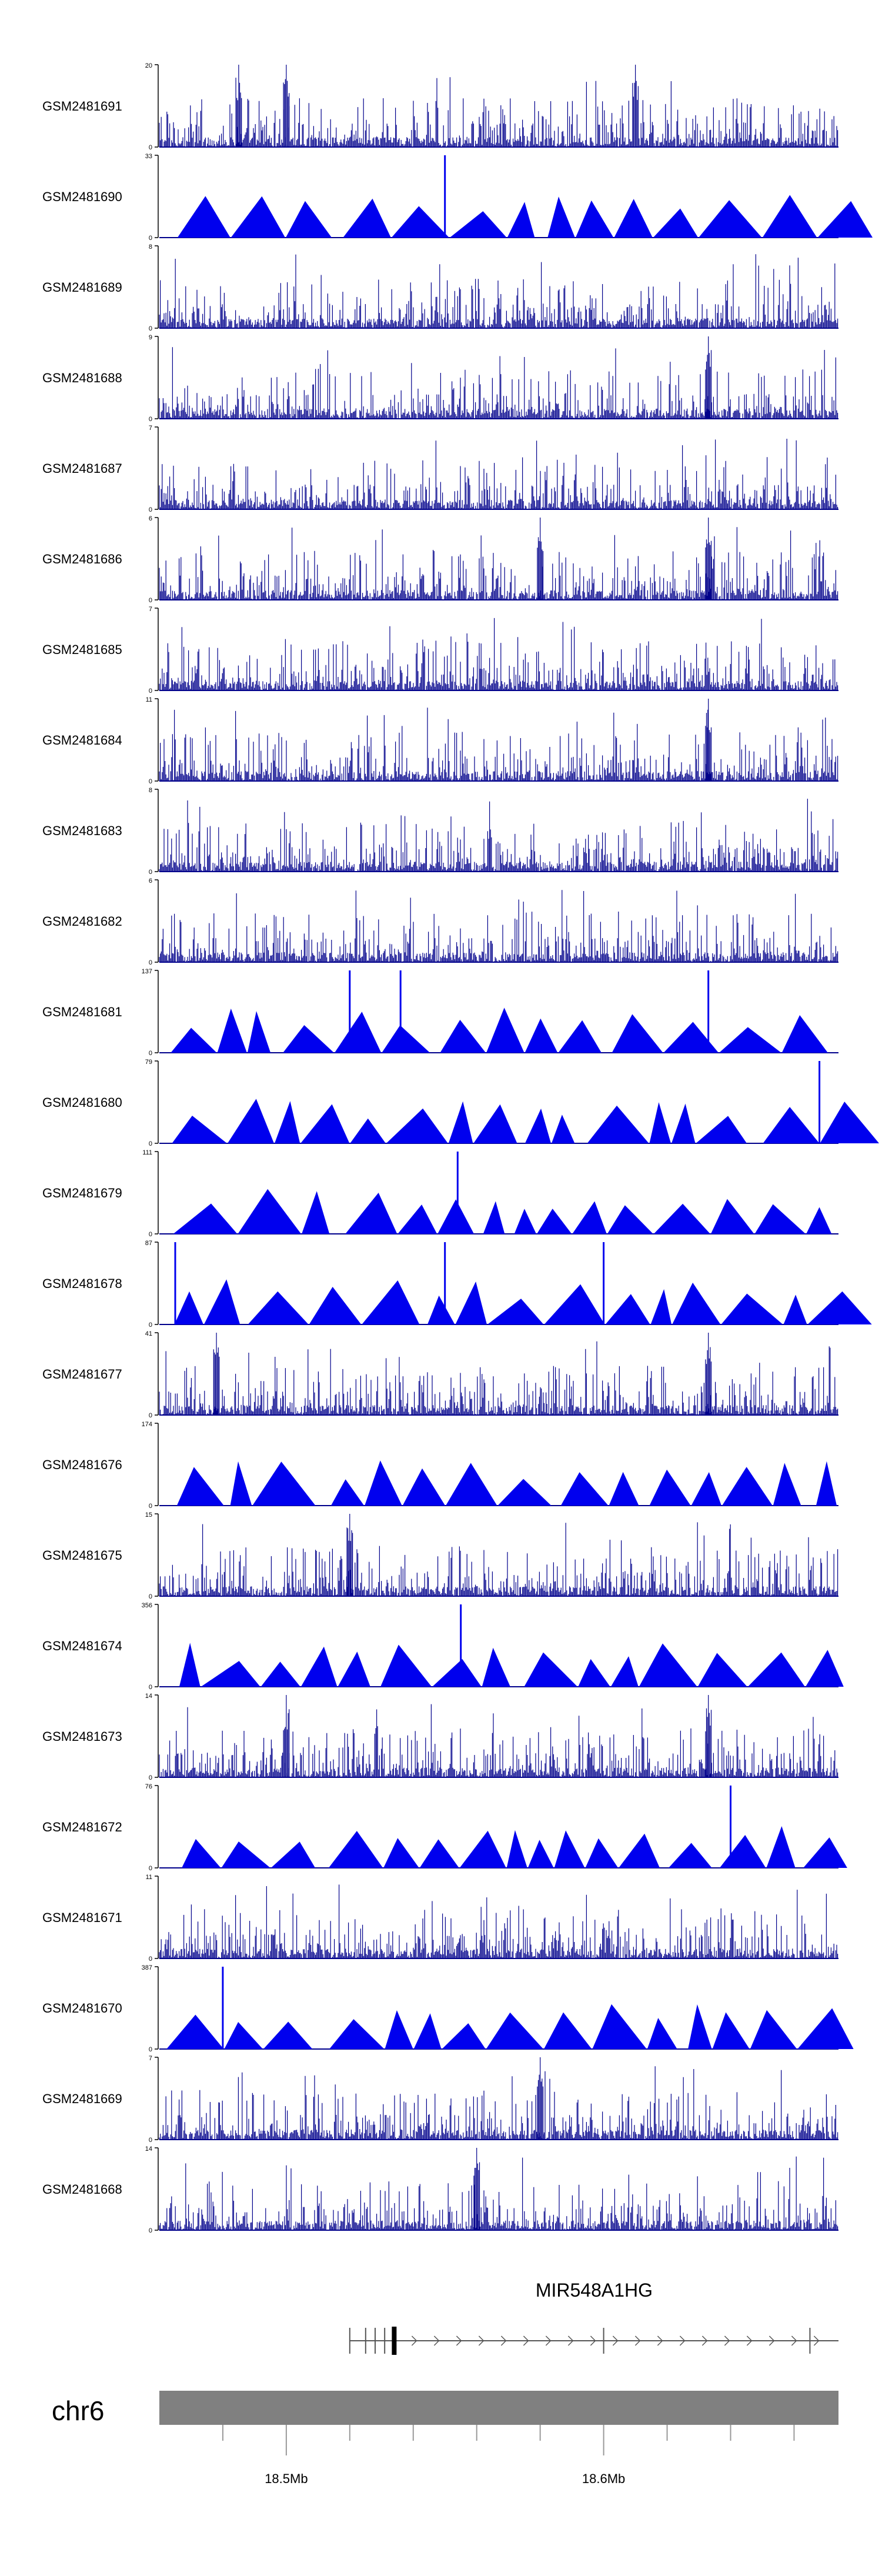 The width and height of the screenshot is (882, 2576). I want to click on track-label: GSM2481674, so click(82, 1646).